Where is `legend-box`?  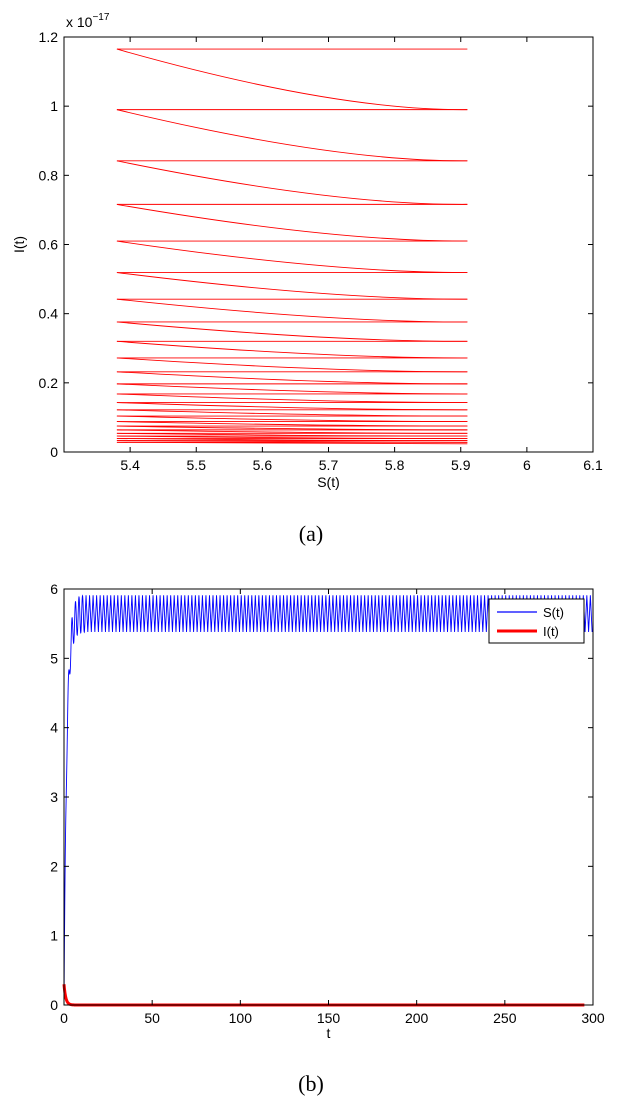
legend-box is located at coordinates (536, 621).